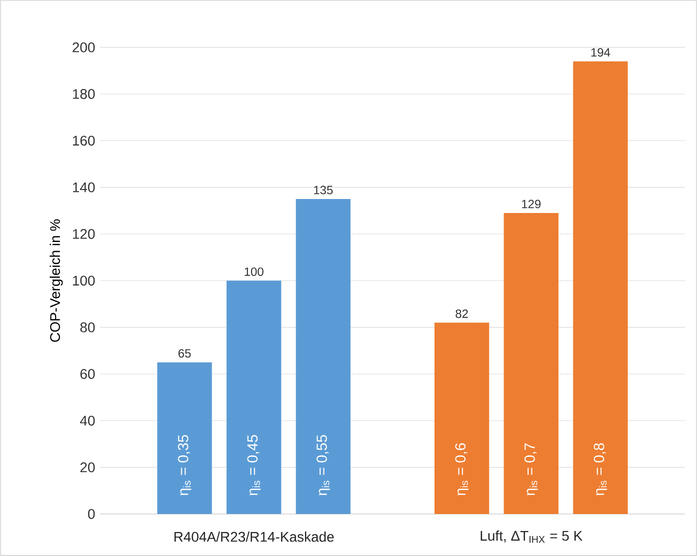 The width and height of the screenshot is (697, 556). What do you see at coordinates (184, 353) in the screenshot?
I see `data-label: 65` at bounding box center [184, 353].